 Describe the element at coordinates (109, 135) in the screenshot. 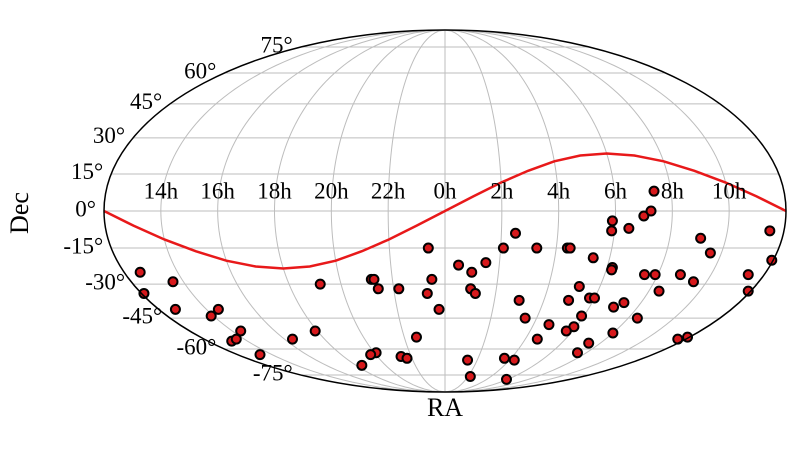

I see `y-tick-label: 30°` at that location.